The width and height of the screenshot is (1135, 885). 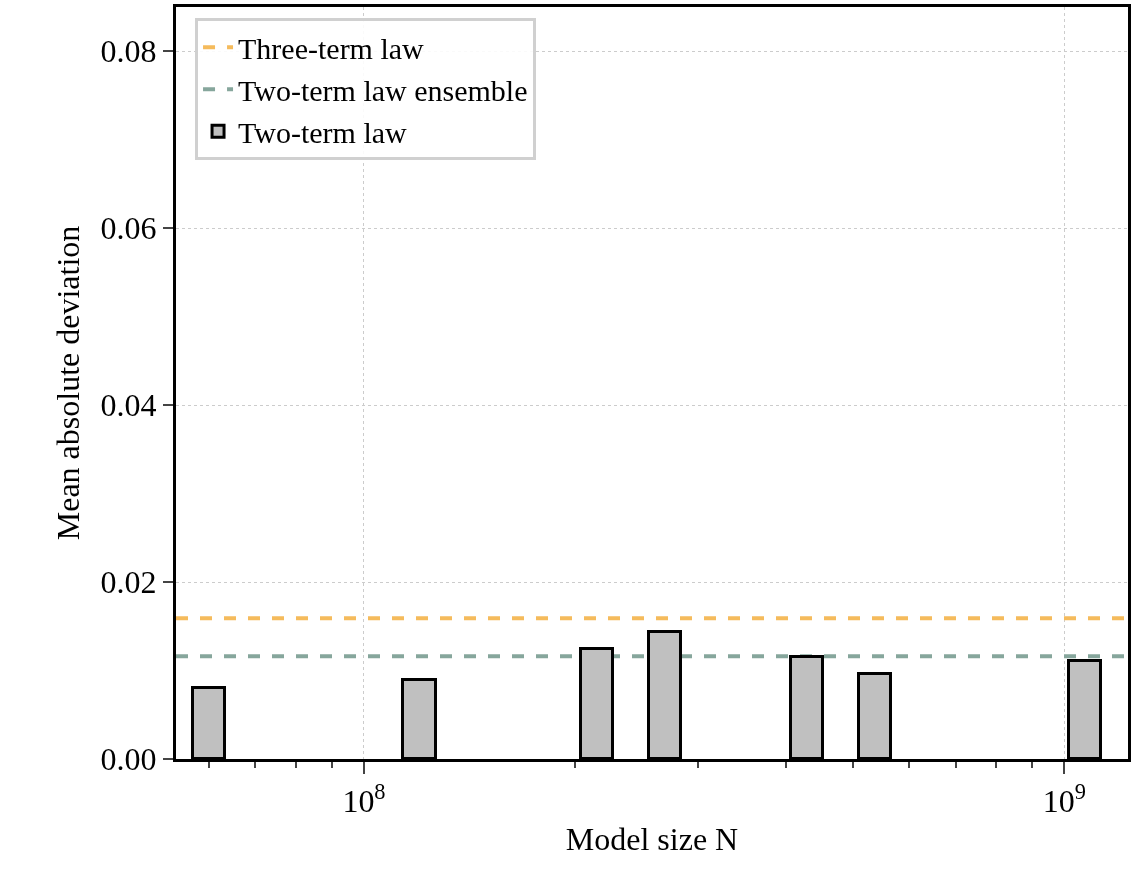 What do you see at coordinates (128, 582) in the screenshot?
I see `y-tick-label: 0.02` at bounding box center [128, 582].